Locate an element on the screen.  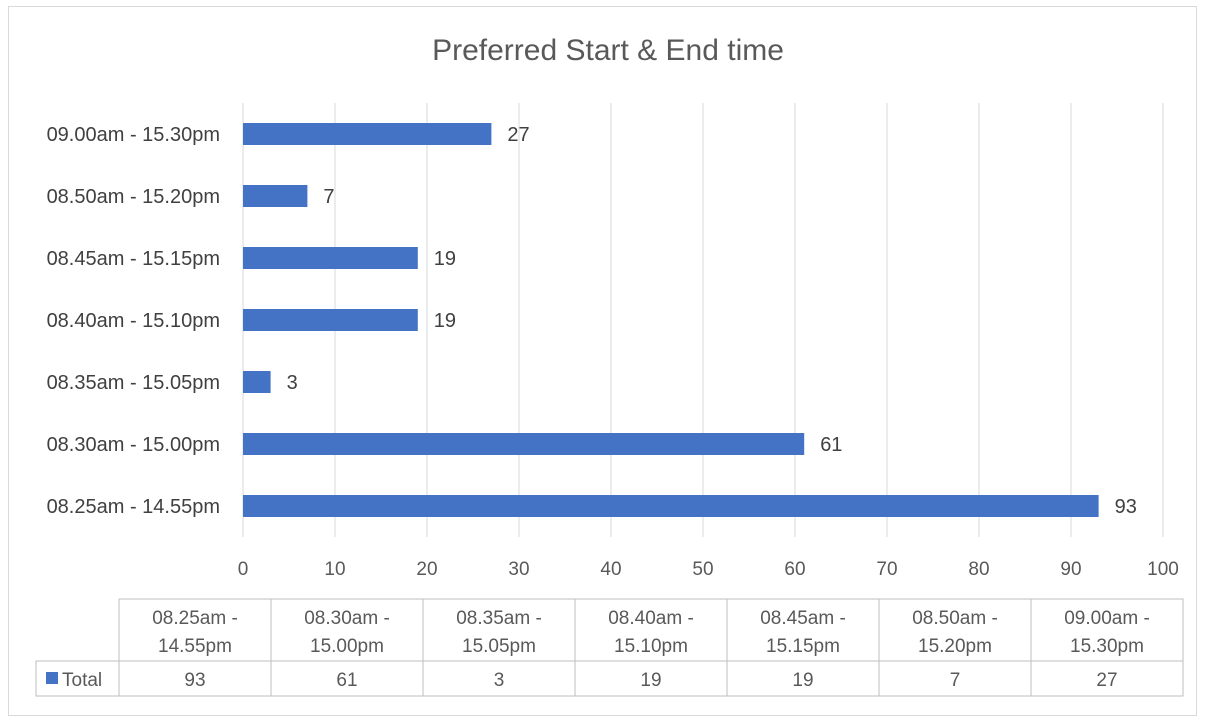
x-tick-90: 90 is located at coordinates (1070, 569).